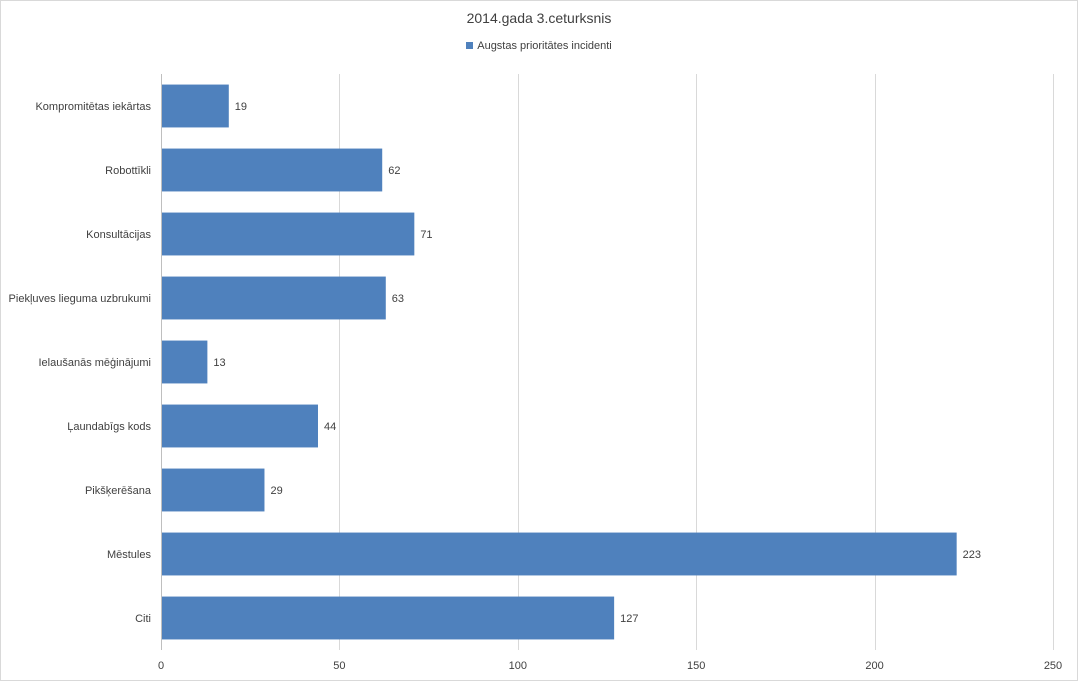  Describe the element at coordinates (128, 171) in the screenshot. I see `category-label: Robottīkli` at that location.